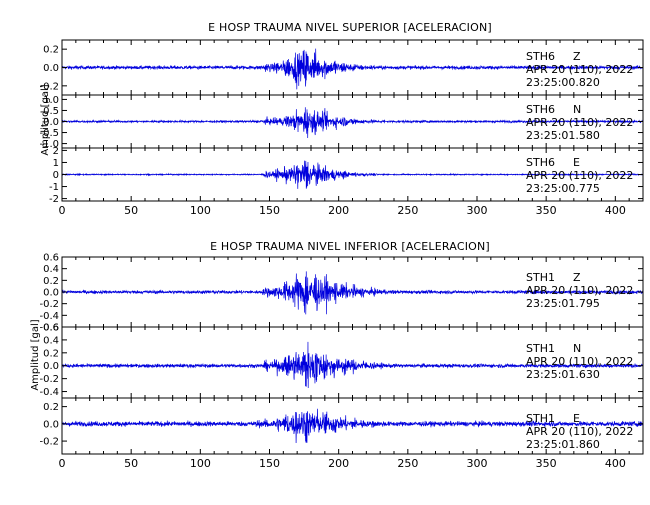 The width and height of the screenshot is (650, 505). I want to click on y-tick-label: -0.5, so click(49, 133).